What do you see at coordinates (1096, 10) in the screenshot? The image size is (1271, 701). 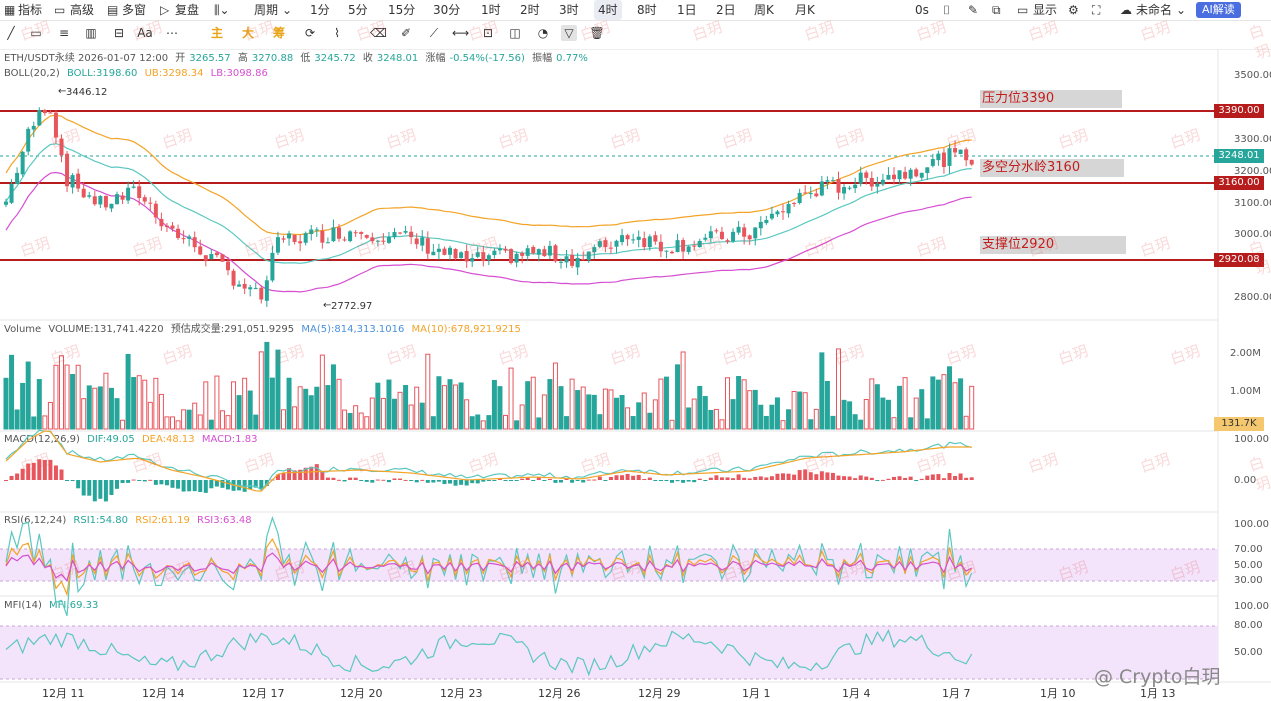 I see `fullscreen-icon: ⛶` at bounding box center [1096, 10].